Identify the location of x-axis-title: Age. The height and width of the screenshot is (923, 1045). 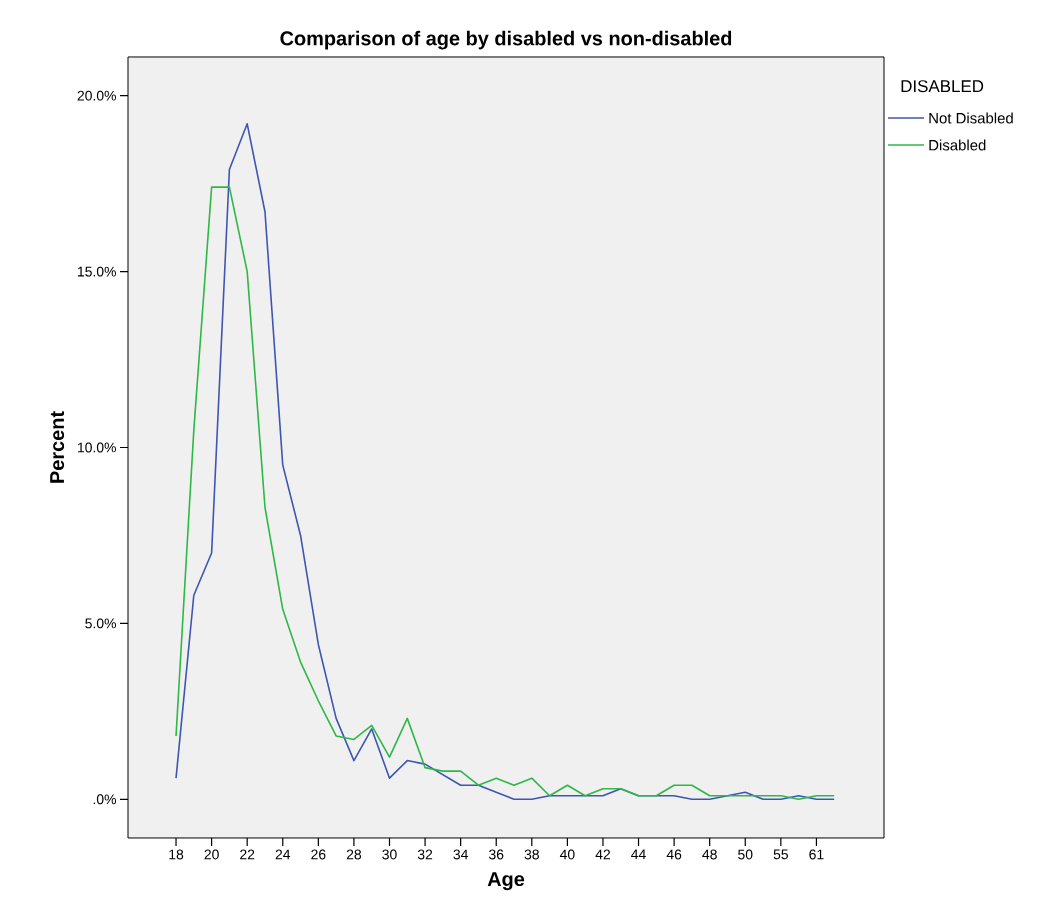
(506, 881).